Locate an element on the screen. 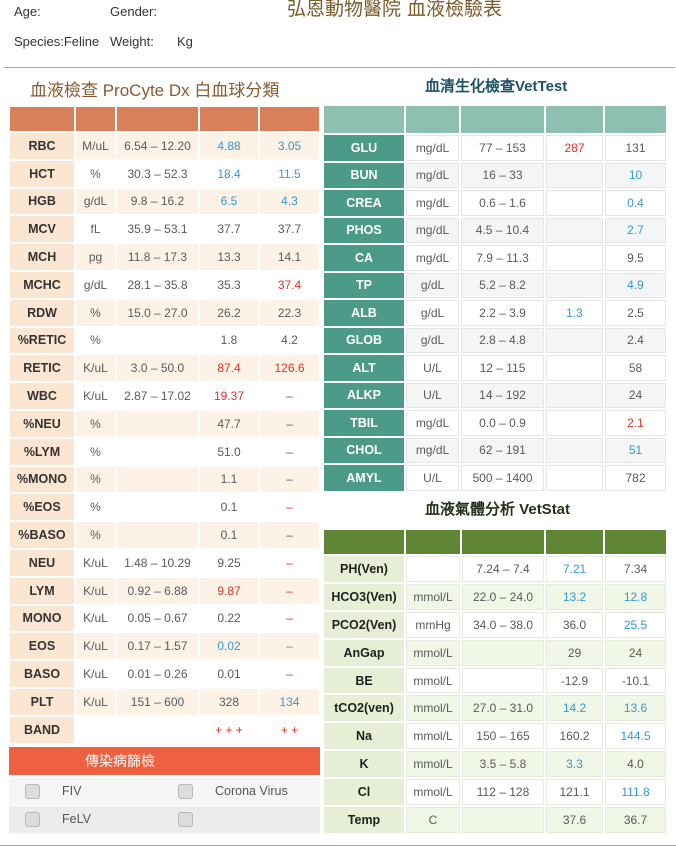 The image size is (676, 847). gas-test-name: PCO2(Ven) is located at coordinates (364, 624).